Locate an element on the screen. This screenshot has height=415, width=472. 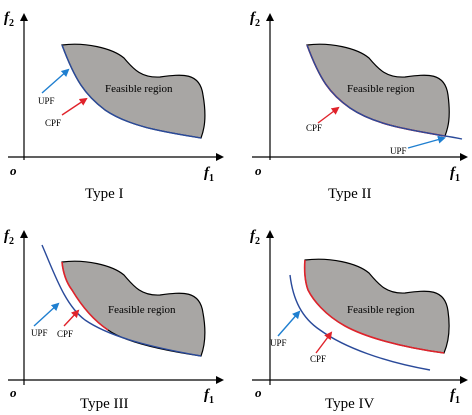
type-label: Type III is located at coordinates (104, 404).